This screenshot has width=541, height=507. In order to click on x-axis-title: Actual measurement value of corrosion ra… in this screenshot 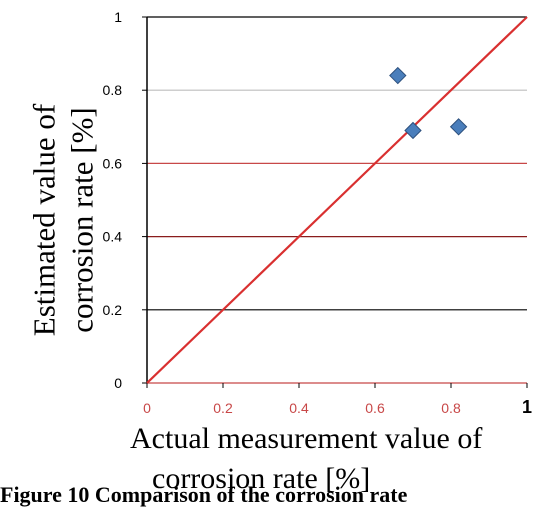, I will do `click(335, 459)`.